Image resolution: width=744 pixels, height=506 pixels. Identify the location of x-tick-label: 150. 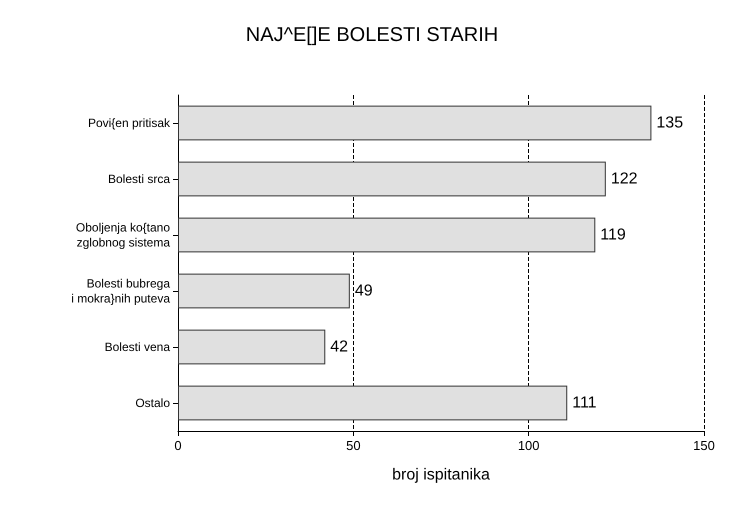
(704, 445).